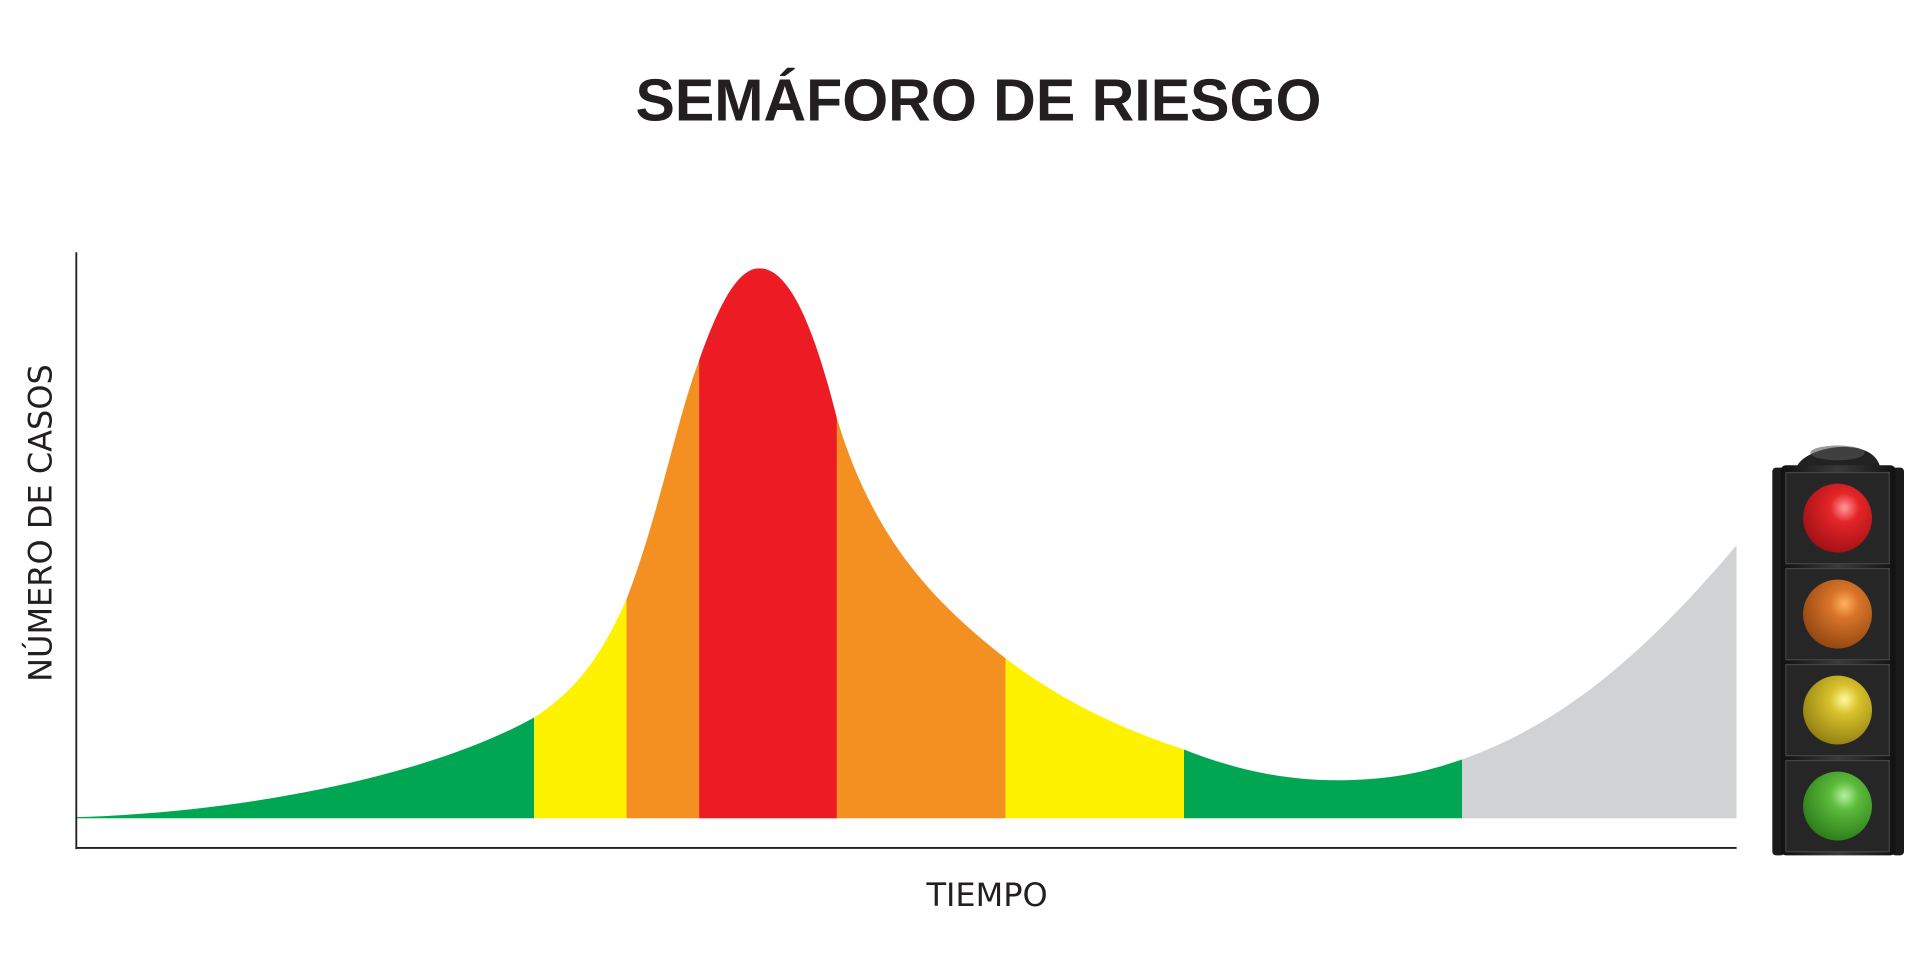 This screenshot has height=955, width=1920. What do you see at coordinates (979, 101) in the screenshot?
I see `title: SEMÁFORO DE RIESGO` at bounding box center [979, 101].